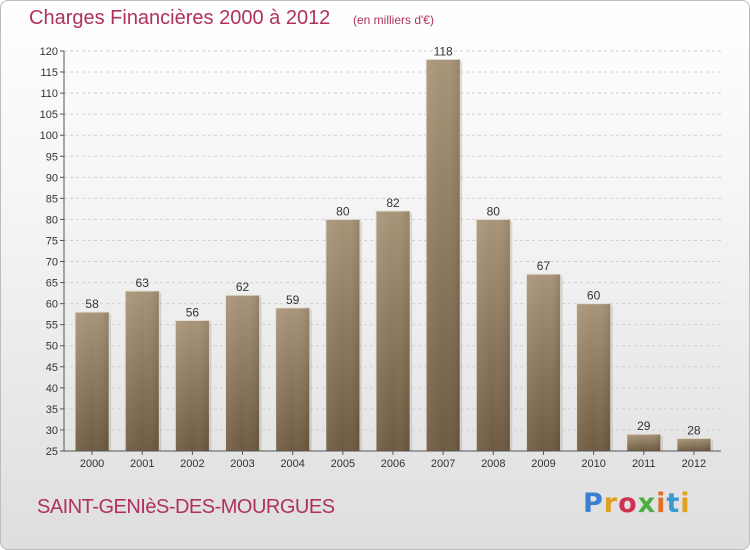  Describe the element at coordinates (49, 136) in the screenshot. I see `y-tick-label: 100` at that location.